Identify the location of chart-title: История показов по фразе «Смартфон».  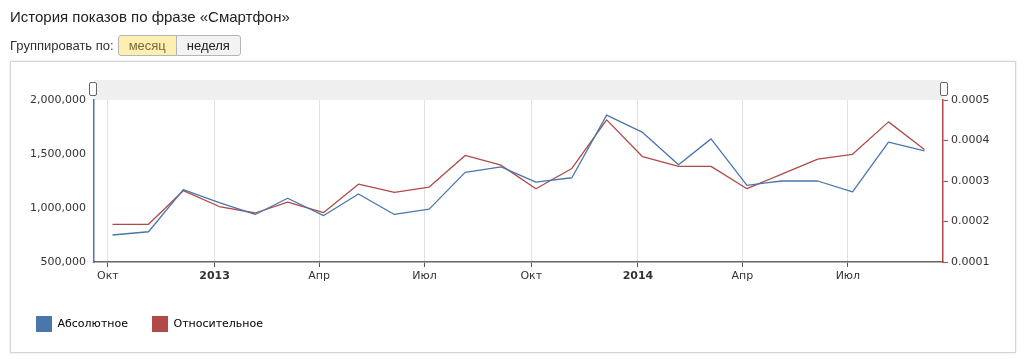
(150, 16).